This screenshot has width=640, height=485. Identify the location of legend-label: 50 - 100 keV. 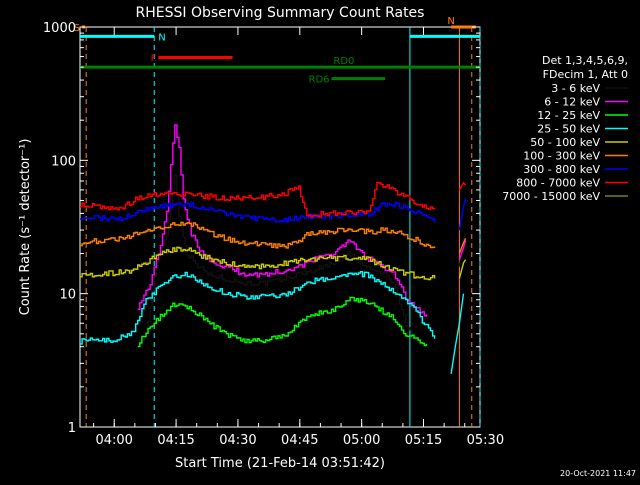
(565, 142).